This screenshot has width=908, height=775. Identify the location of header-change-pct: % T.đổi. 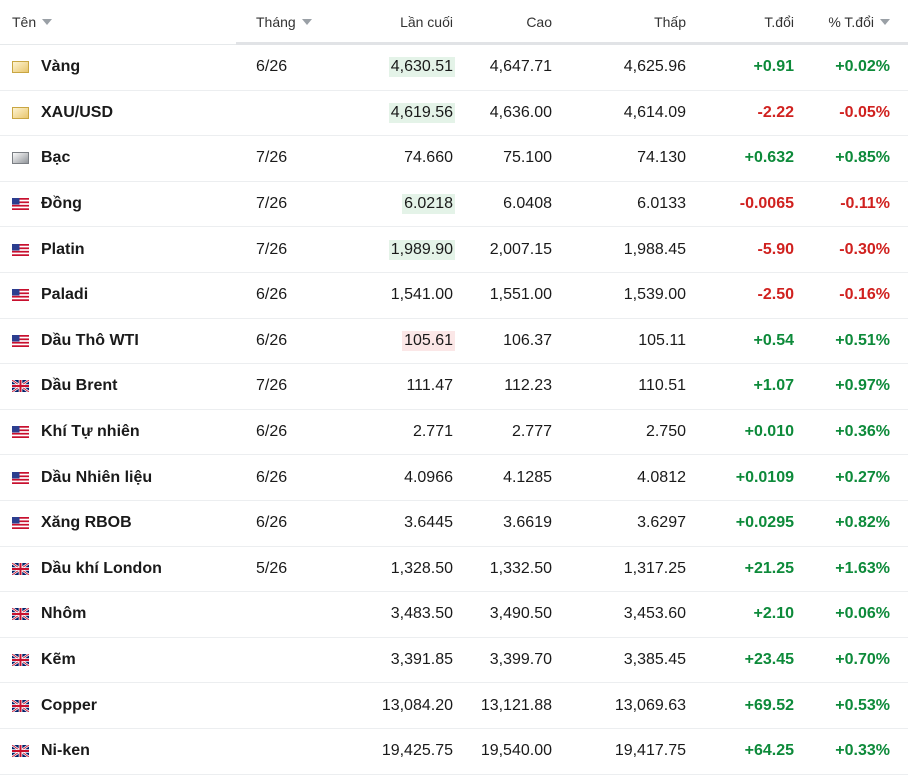
(851, 22).